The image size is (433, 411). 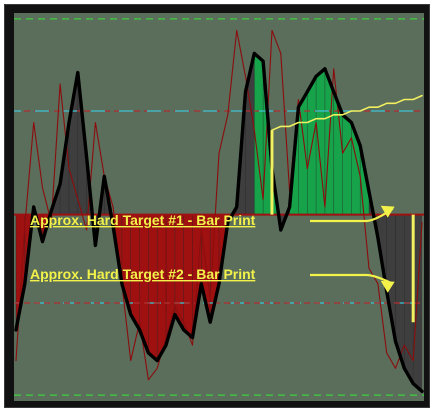 I want to click on annotation-arrow-1-head, so click(x=387, y=211).